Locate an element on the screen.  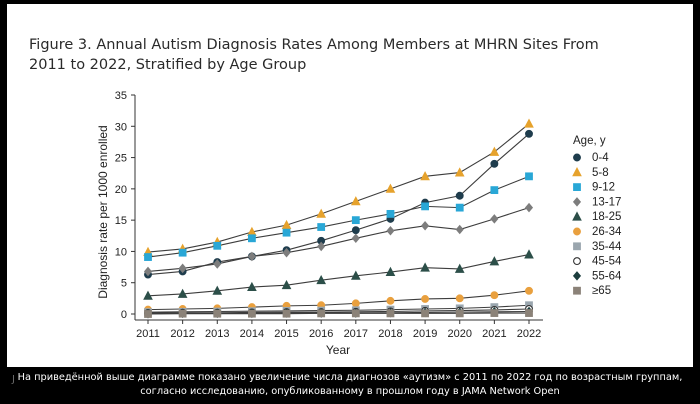
x-tick-label: 2013 is located at coordinates (217, 334).